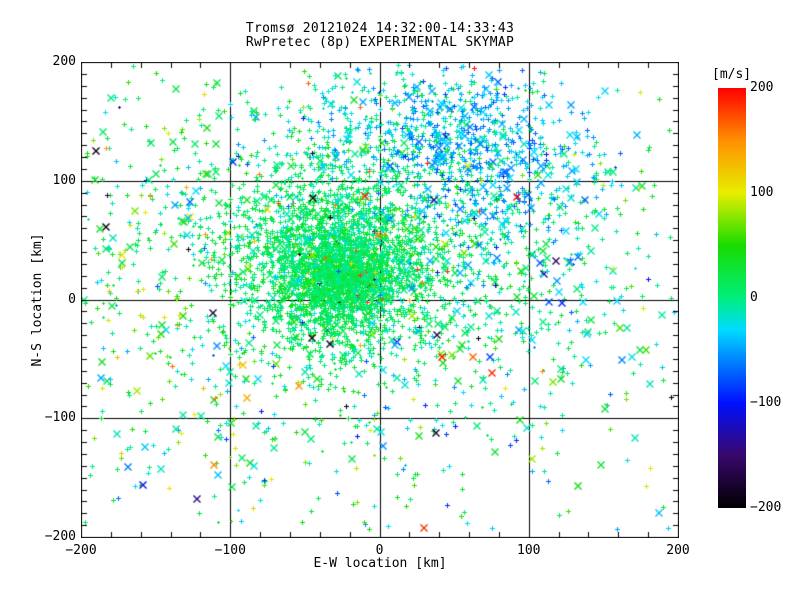 The height and width of the screenshot is (600, 800). Describe the element at coordinates (380, 42) in the screenshot. I see `plot-subtitle: RwPretec (8p) EXPERIMENTAL SKYMAP` at that location.